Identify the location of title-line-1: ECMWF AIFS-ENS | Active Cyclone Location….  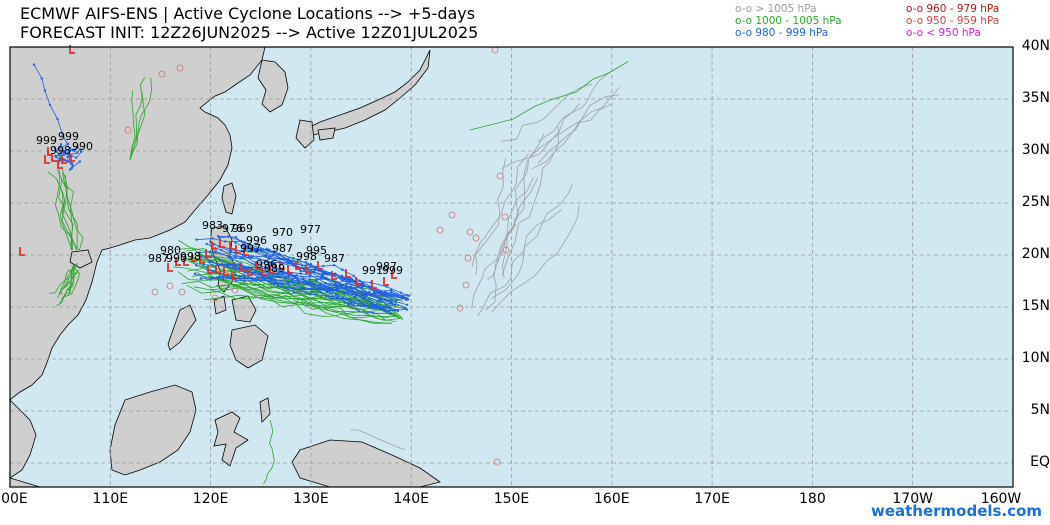
(248, 13).